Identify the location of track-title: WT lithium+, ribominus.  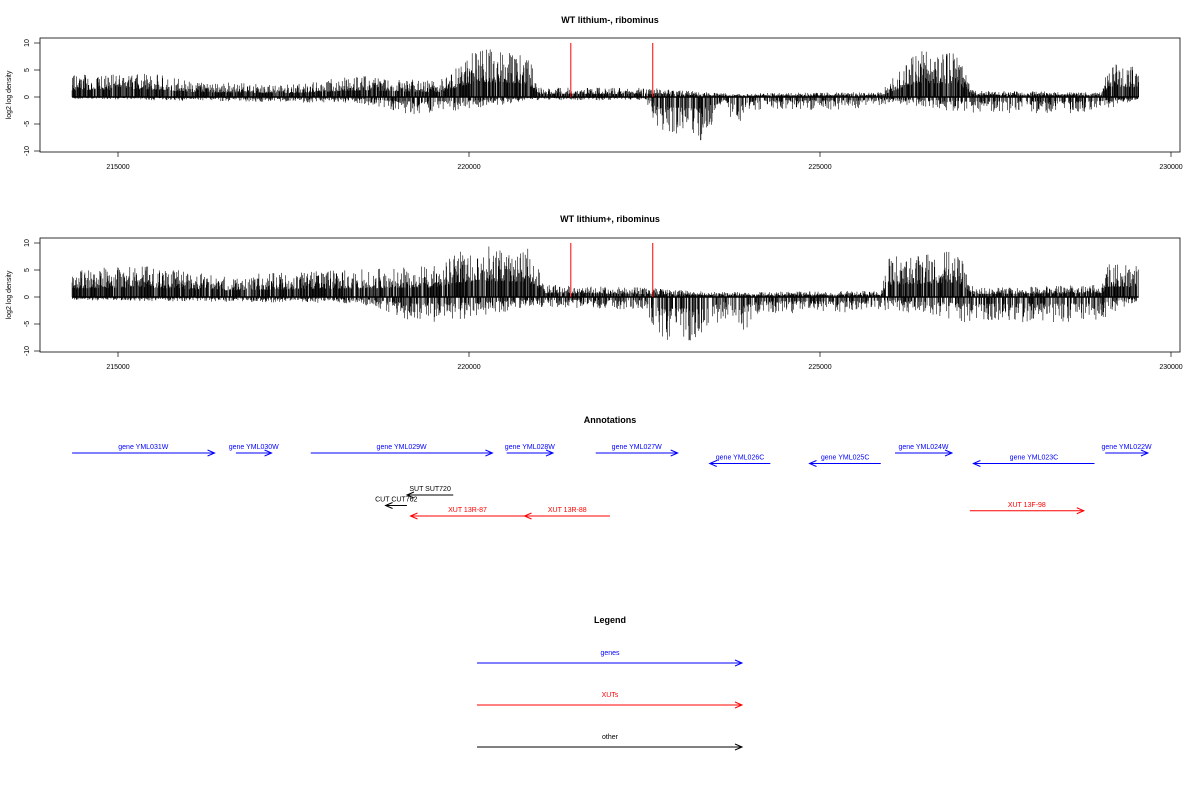
(610, 219).